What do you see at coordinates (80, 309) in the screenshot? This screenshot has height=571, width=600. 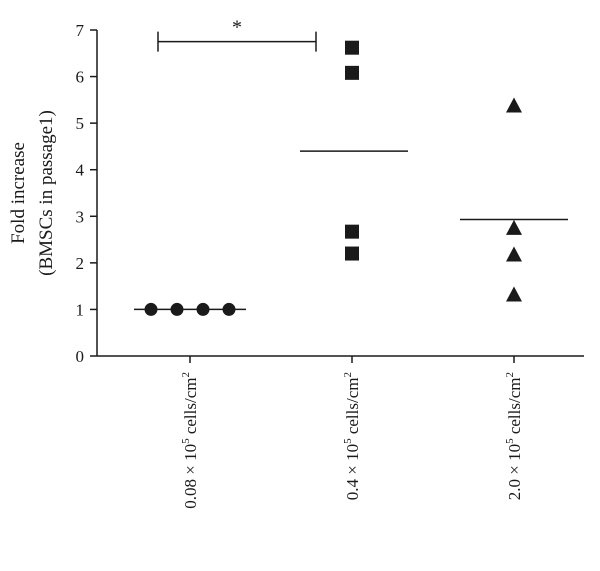 I see `y-tick-label: 1` at bounding box center [80, 309].